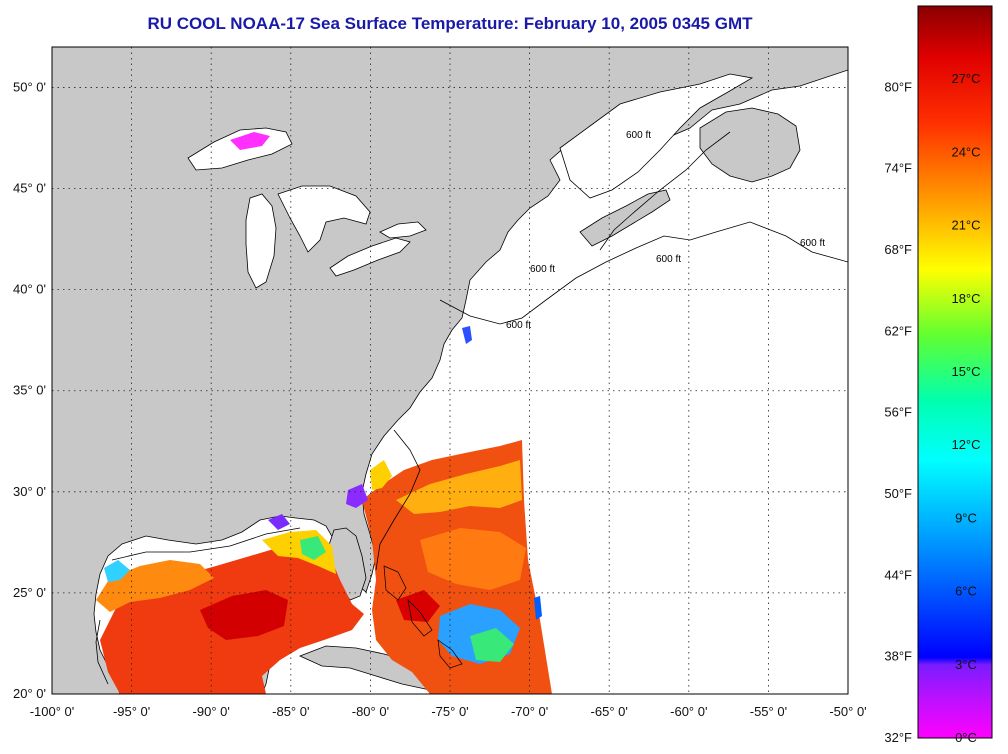 The width and height of the screenshot is (1008, 754). I want to click on colorbar-fahrenheit-labels: 80°F 74°F 68°F 62°F 56°F 50°F 44°F 38°F 32°F, so click(898, 412).